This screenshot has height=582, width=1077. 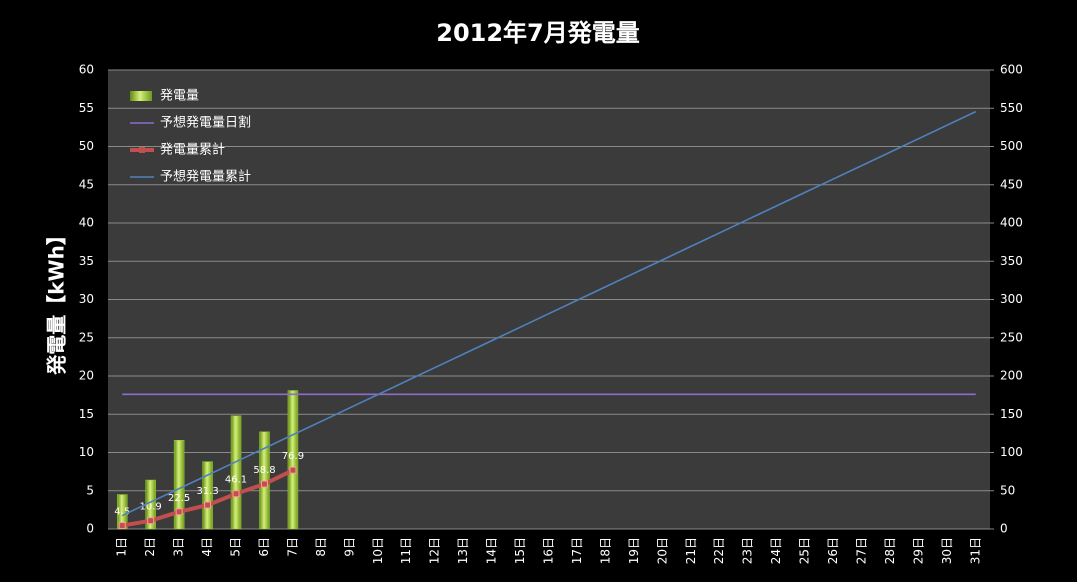 I want to click on data-label: 22.5, so click(x=179, y=498).